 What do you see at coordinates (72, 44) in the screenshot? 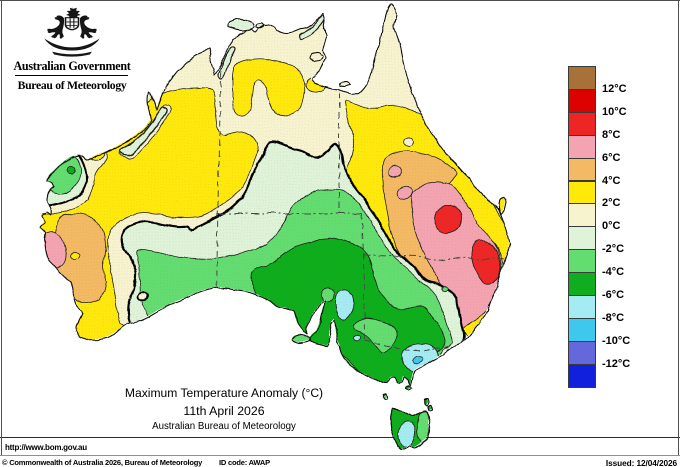
I see `wreath-icon` at bounding box center [72, 44].